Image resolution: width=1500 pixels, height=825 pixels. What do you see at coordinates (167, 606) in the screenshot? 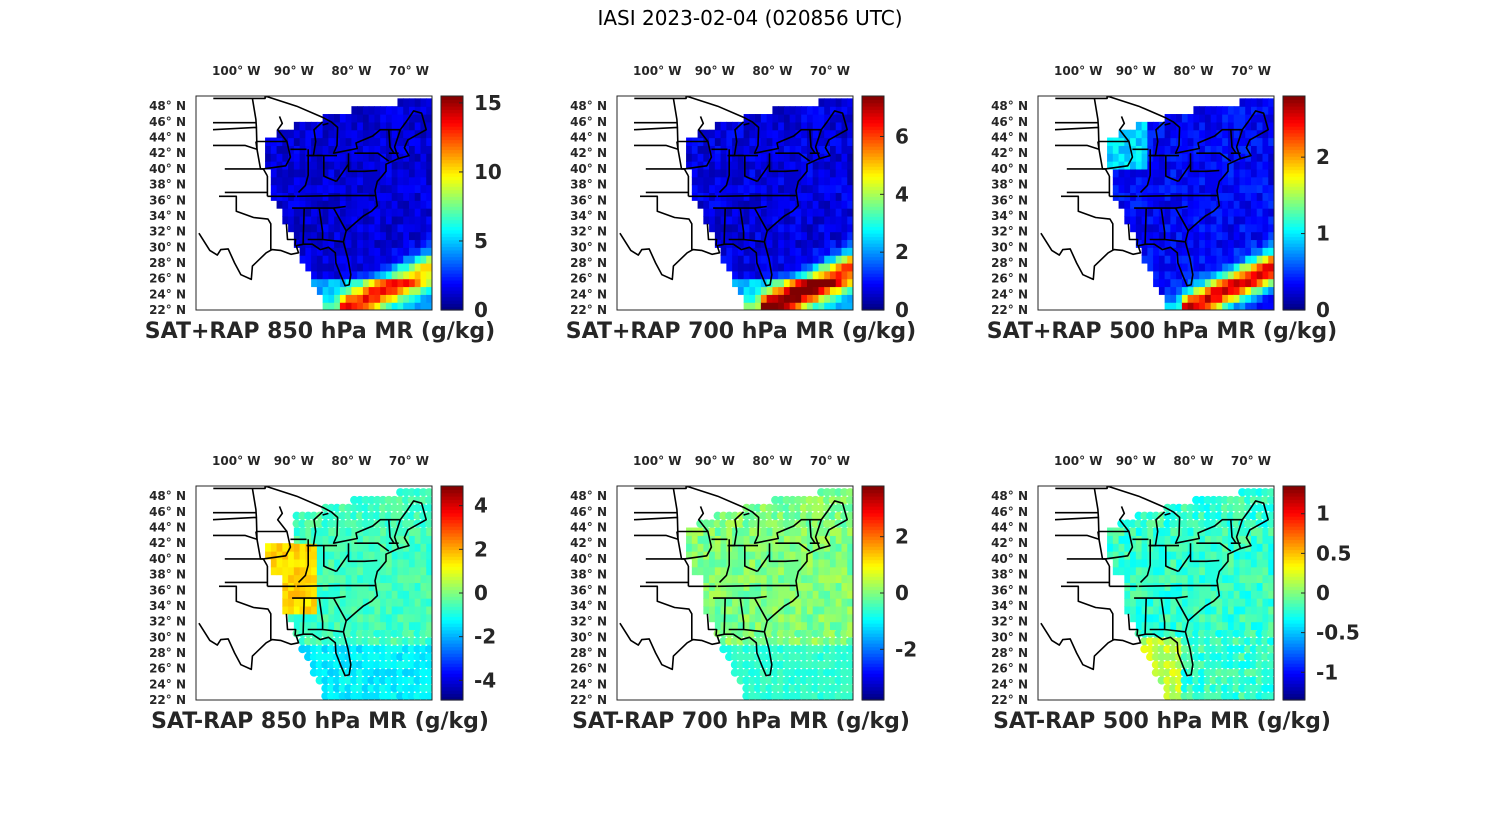
I see `lat-tick-label: 34° N` at bounding box center [167, 606].